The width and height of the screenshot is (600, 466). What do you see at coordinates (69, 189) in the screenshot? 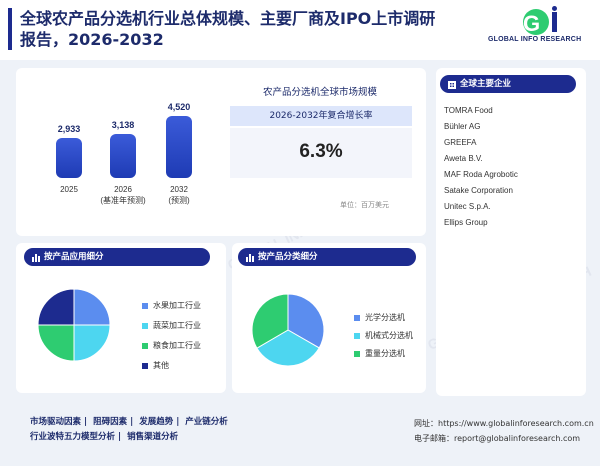
I see `bar-year-2025: 2025` at bounding box center [69, 189].